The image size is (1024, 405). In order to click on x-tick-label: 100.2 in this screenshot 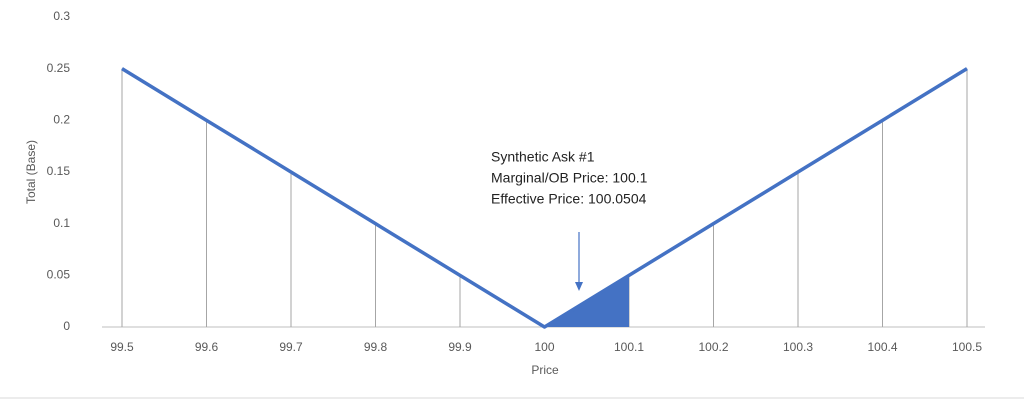, I will do `click(713, 347)`.